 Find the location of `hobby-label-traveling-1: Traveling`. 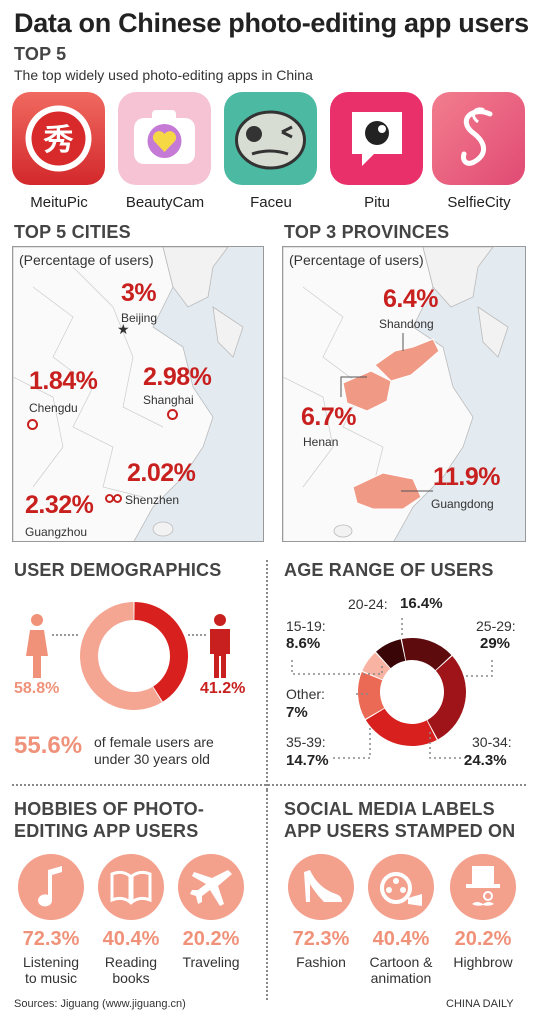

hobby-label-traveling-1: Traveling is located at coordinates (211, 962).